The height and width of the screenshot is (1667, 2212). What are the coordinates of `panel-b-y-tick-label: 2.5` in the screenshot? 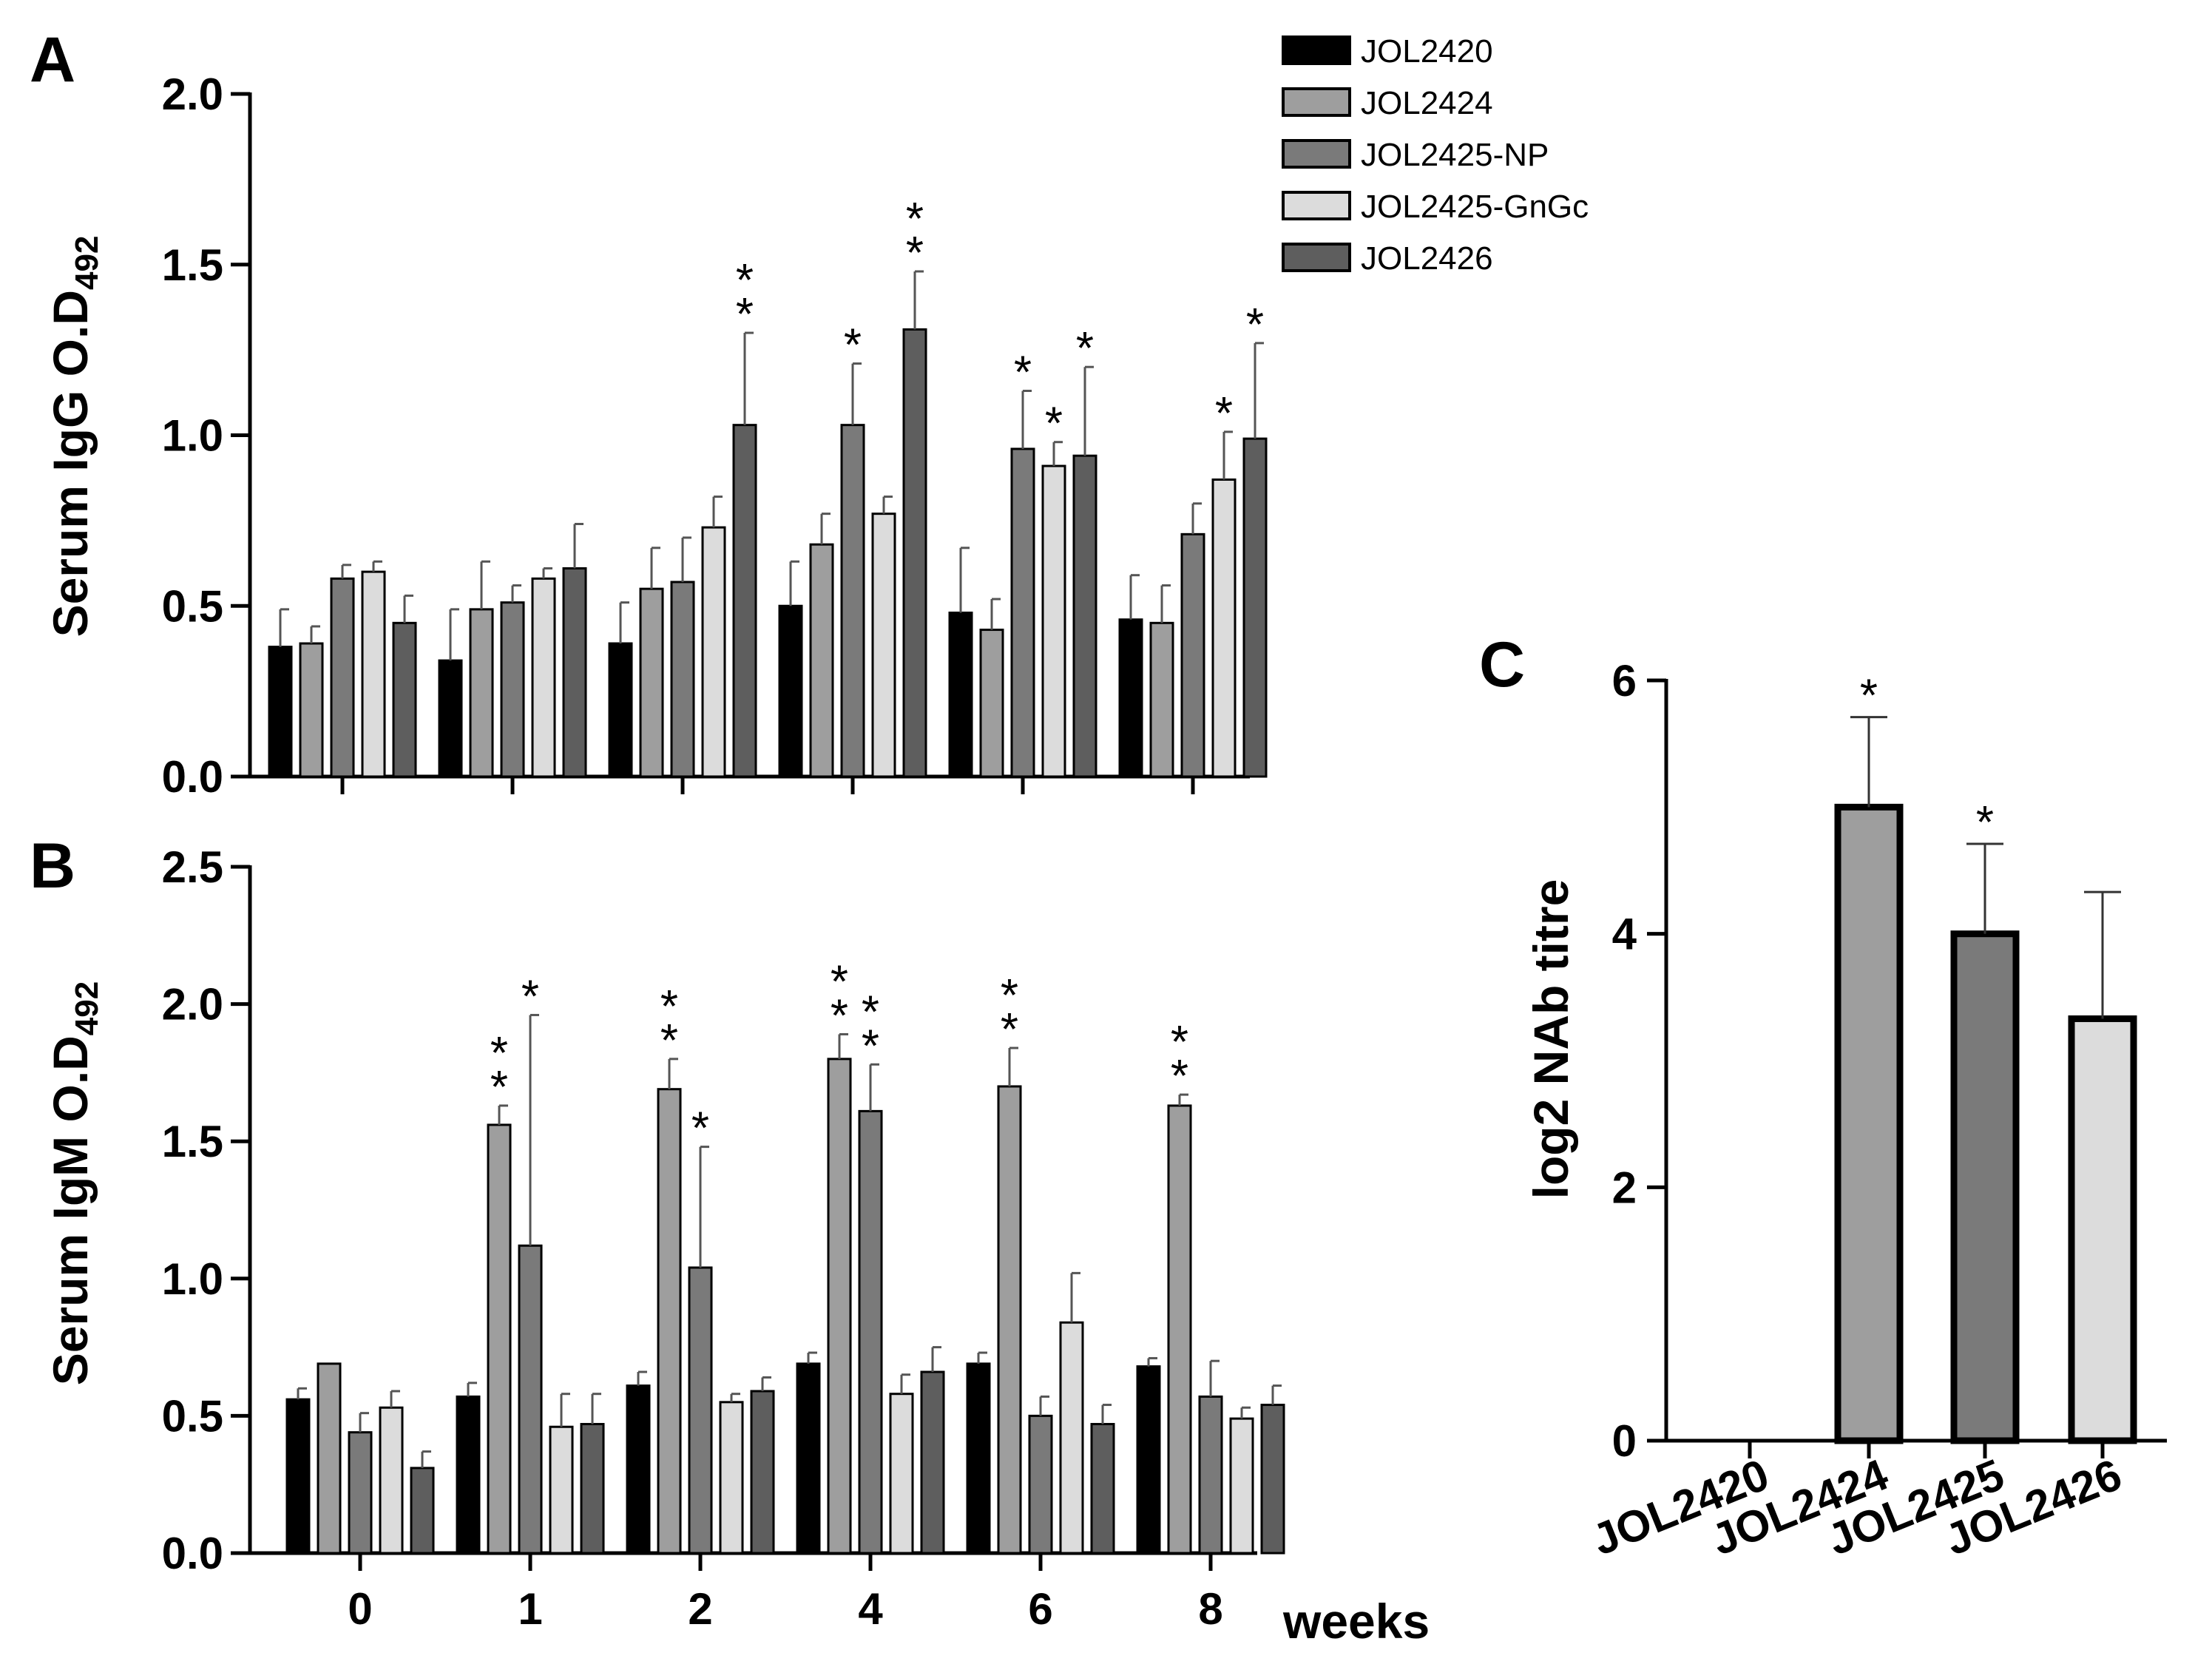 It's located at (192, 867).